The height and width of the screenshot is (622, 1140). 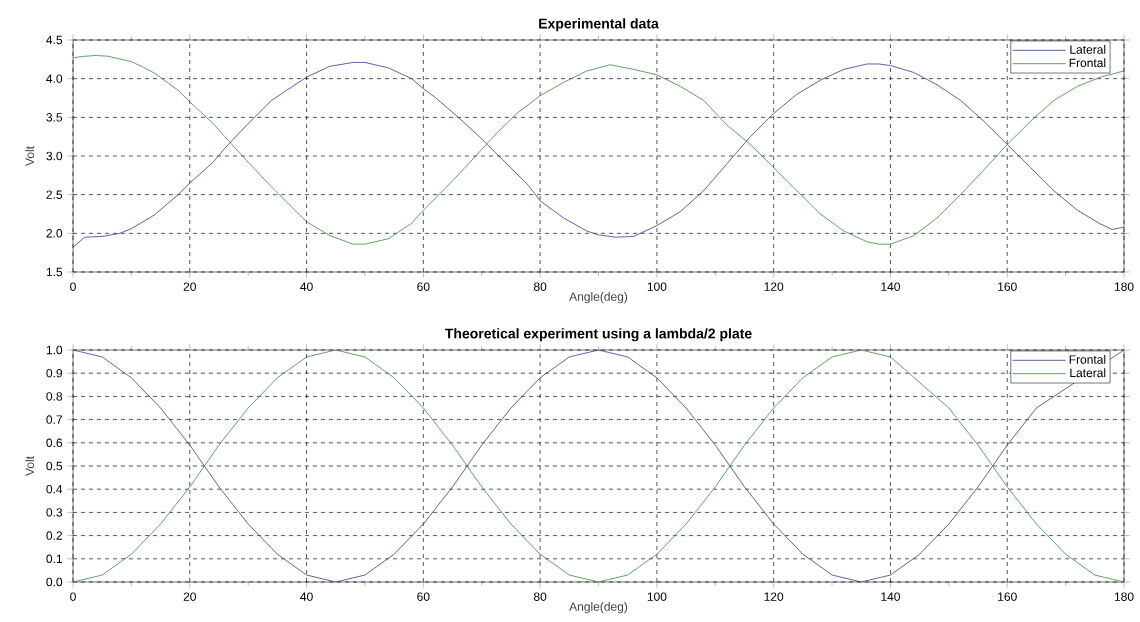 What do you see at coordinates (54, 512) in the screenshot?
I see `y-tick-label: 0.3` at bounding box center [54, 512].